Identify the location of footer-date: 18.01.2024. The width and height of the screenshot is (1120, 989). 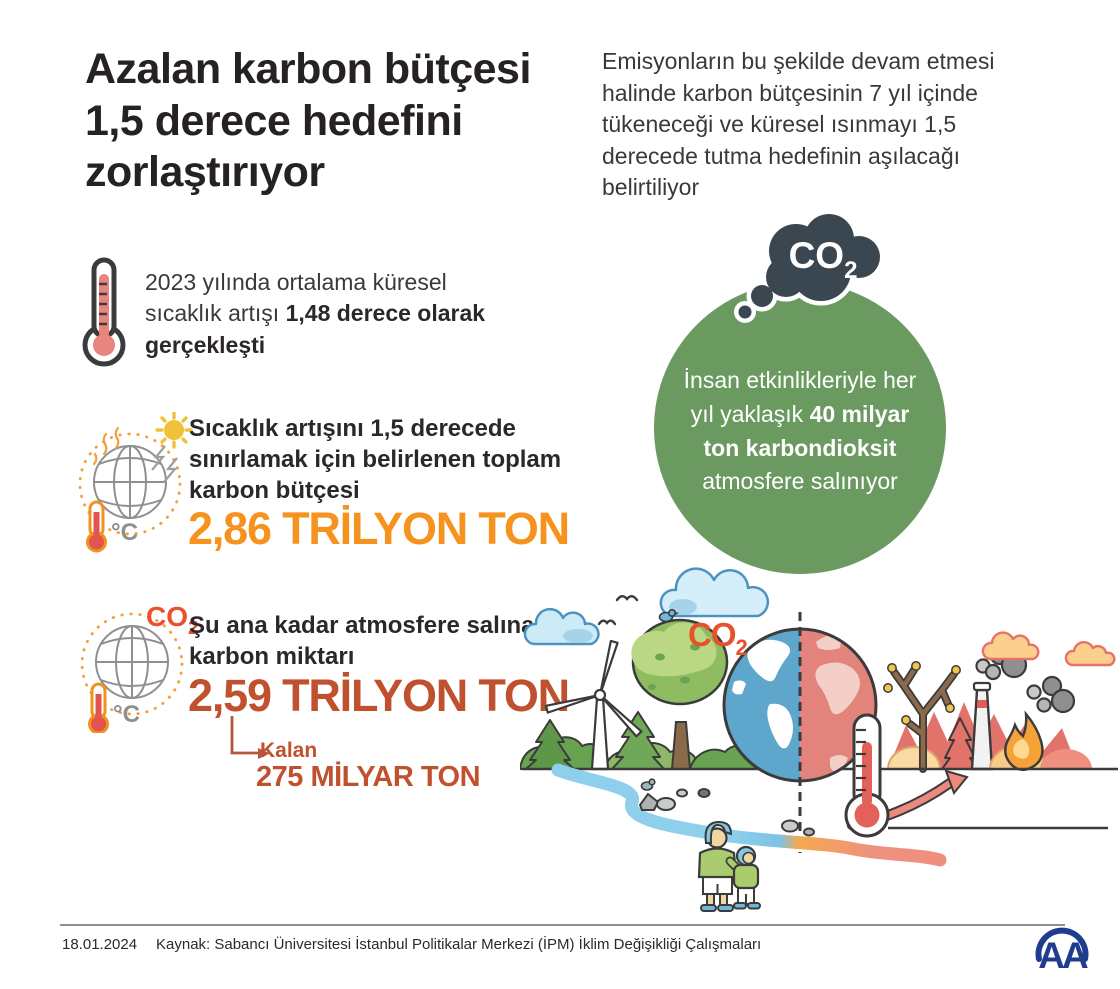
(100, 944).